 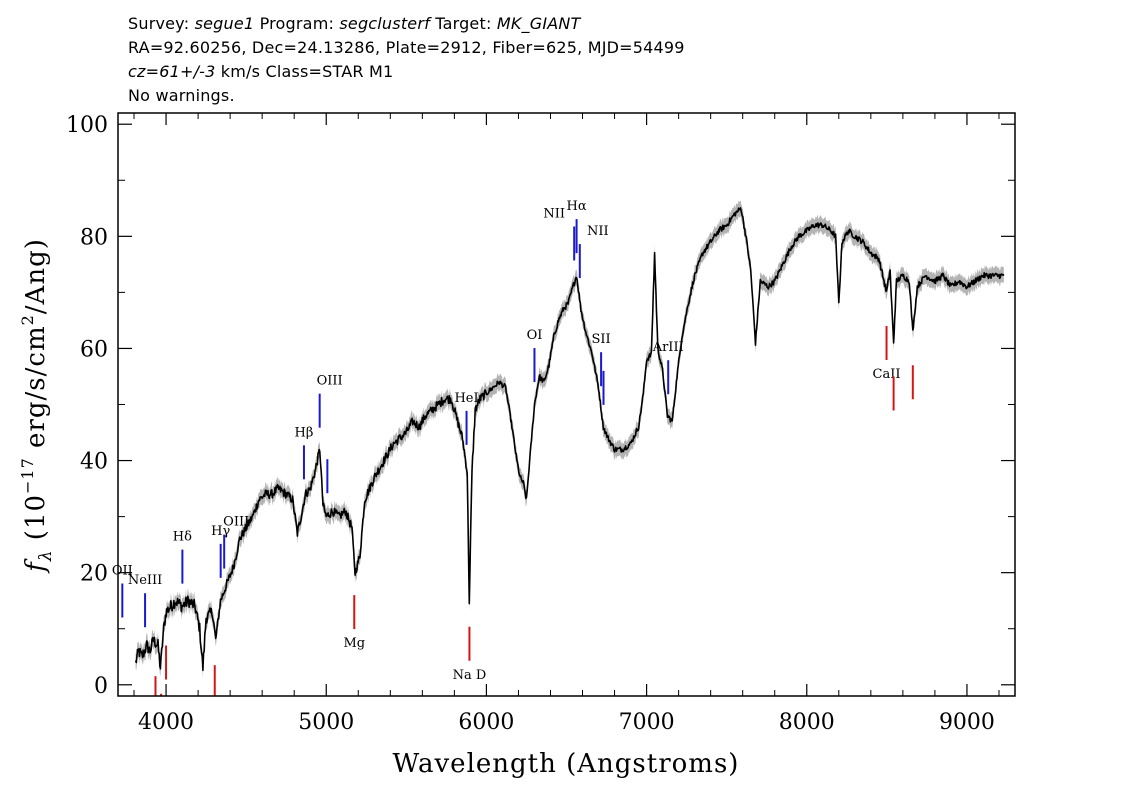 What do you see at coordinates (668, 347) in the screenshot?
I see `line-label: ArIII` at bounding box center [668, 347].